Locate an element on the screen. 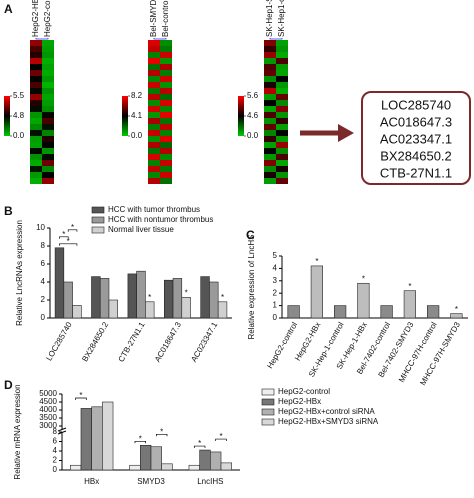  legend-label: HepG2-HBx+SMYD3 siRNA is located at coordinates (328, 421).